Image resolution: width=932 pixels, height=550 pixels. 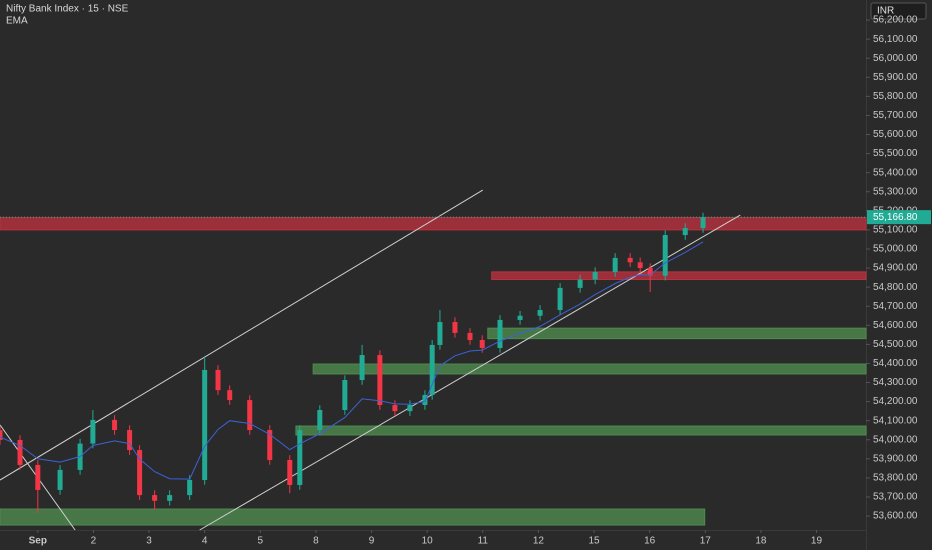 What do you see at coordinates (483, 541) in the screenshot?
I see `x-tick-label: 11` at bounding box center [483, 541].